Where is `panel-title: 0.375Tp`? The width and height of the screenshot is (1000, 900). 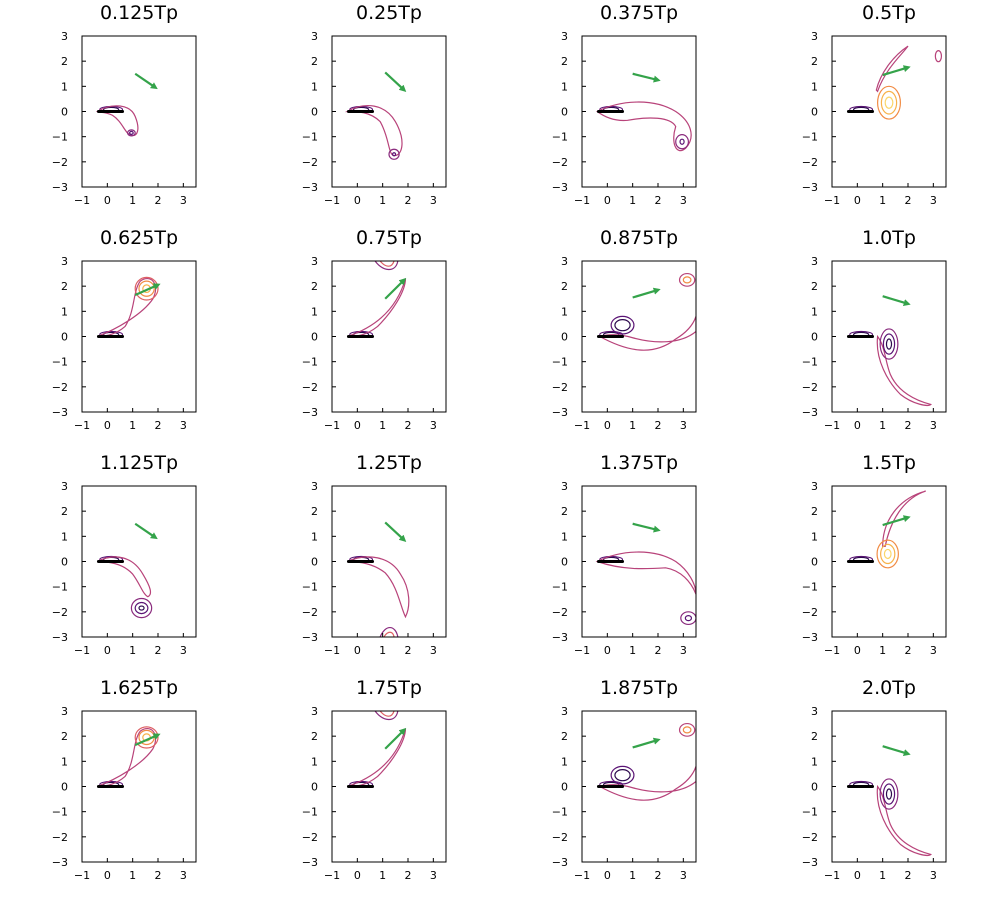
panel-title: 0.375Tp is located at coordinates (639, 13).